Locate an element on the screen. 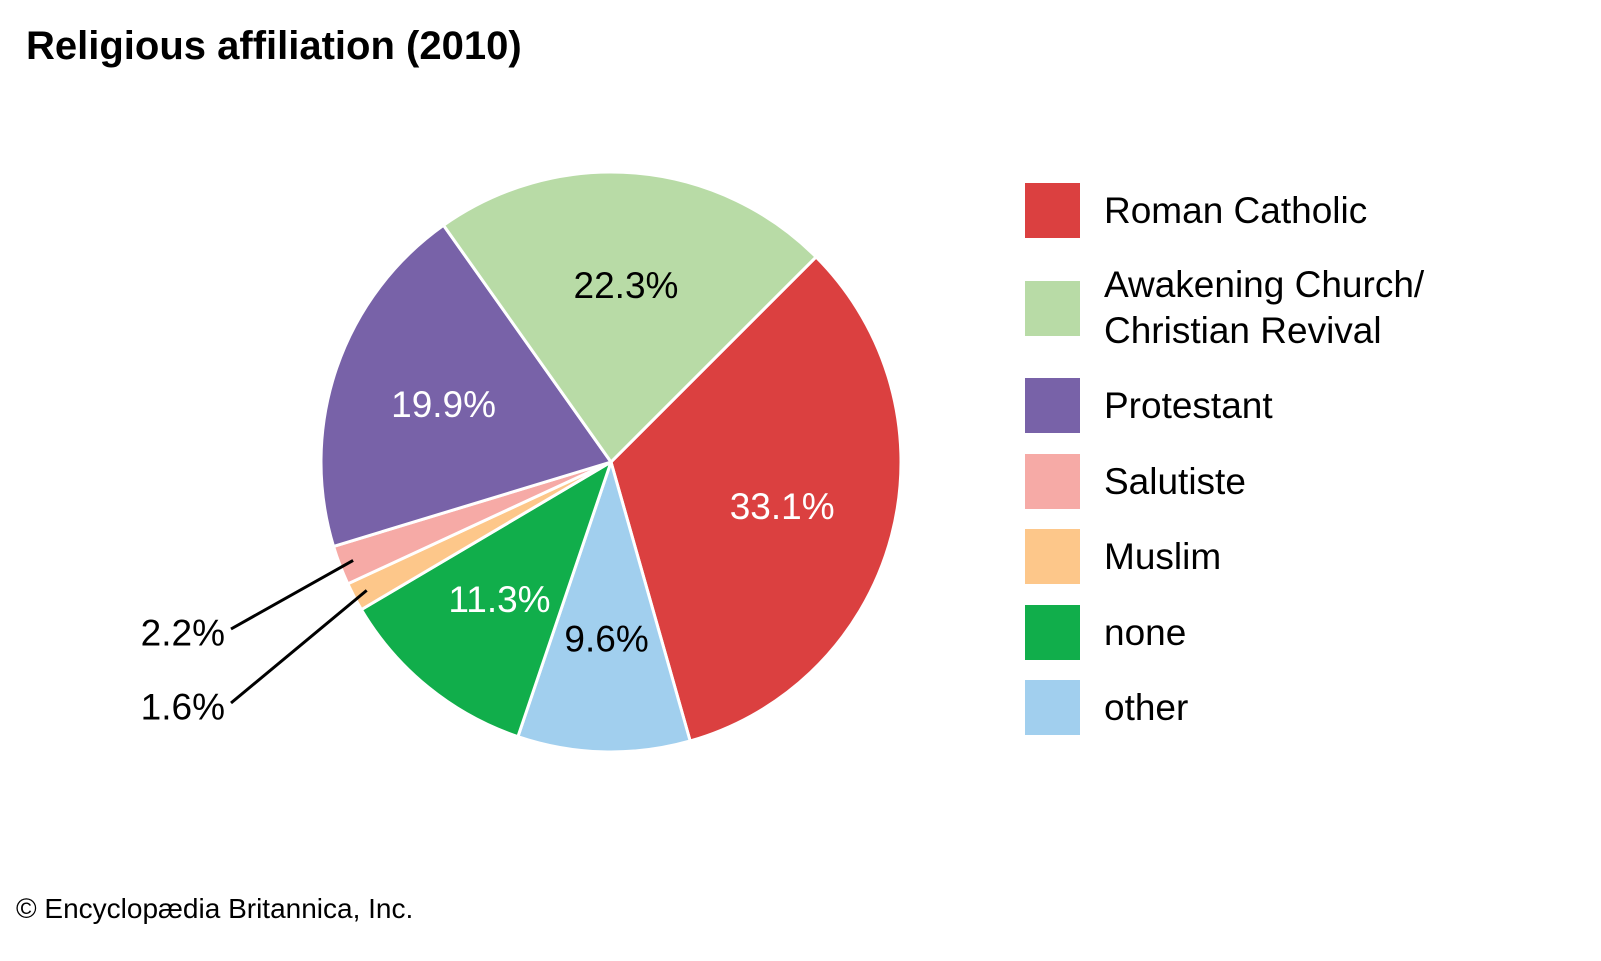  legend-swatch-roman-catholic is located at coordinates (1052, 210).